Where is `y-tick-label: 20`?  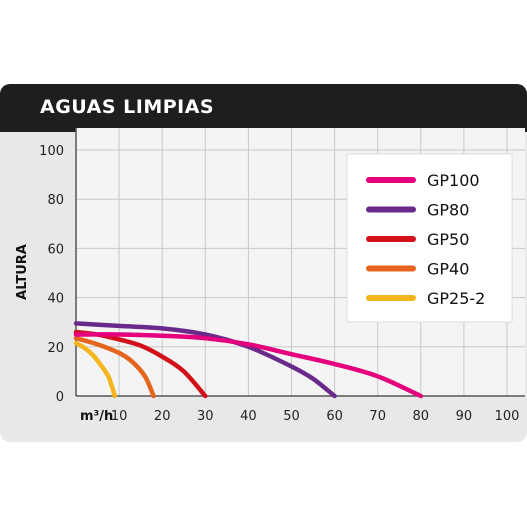 y-tick-label: 20 is located at coordinates (55, 348).